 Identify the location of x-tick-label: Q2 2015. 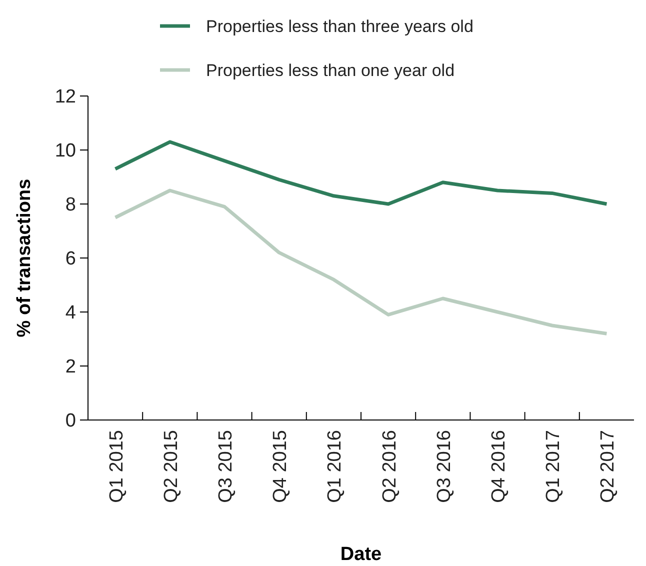
(171, 466).